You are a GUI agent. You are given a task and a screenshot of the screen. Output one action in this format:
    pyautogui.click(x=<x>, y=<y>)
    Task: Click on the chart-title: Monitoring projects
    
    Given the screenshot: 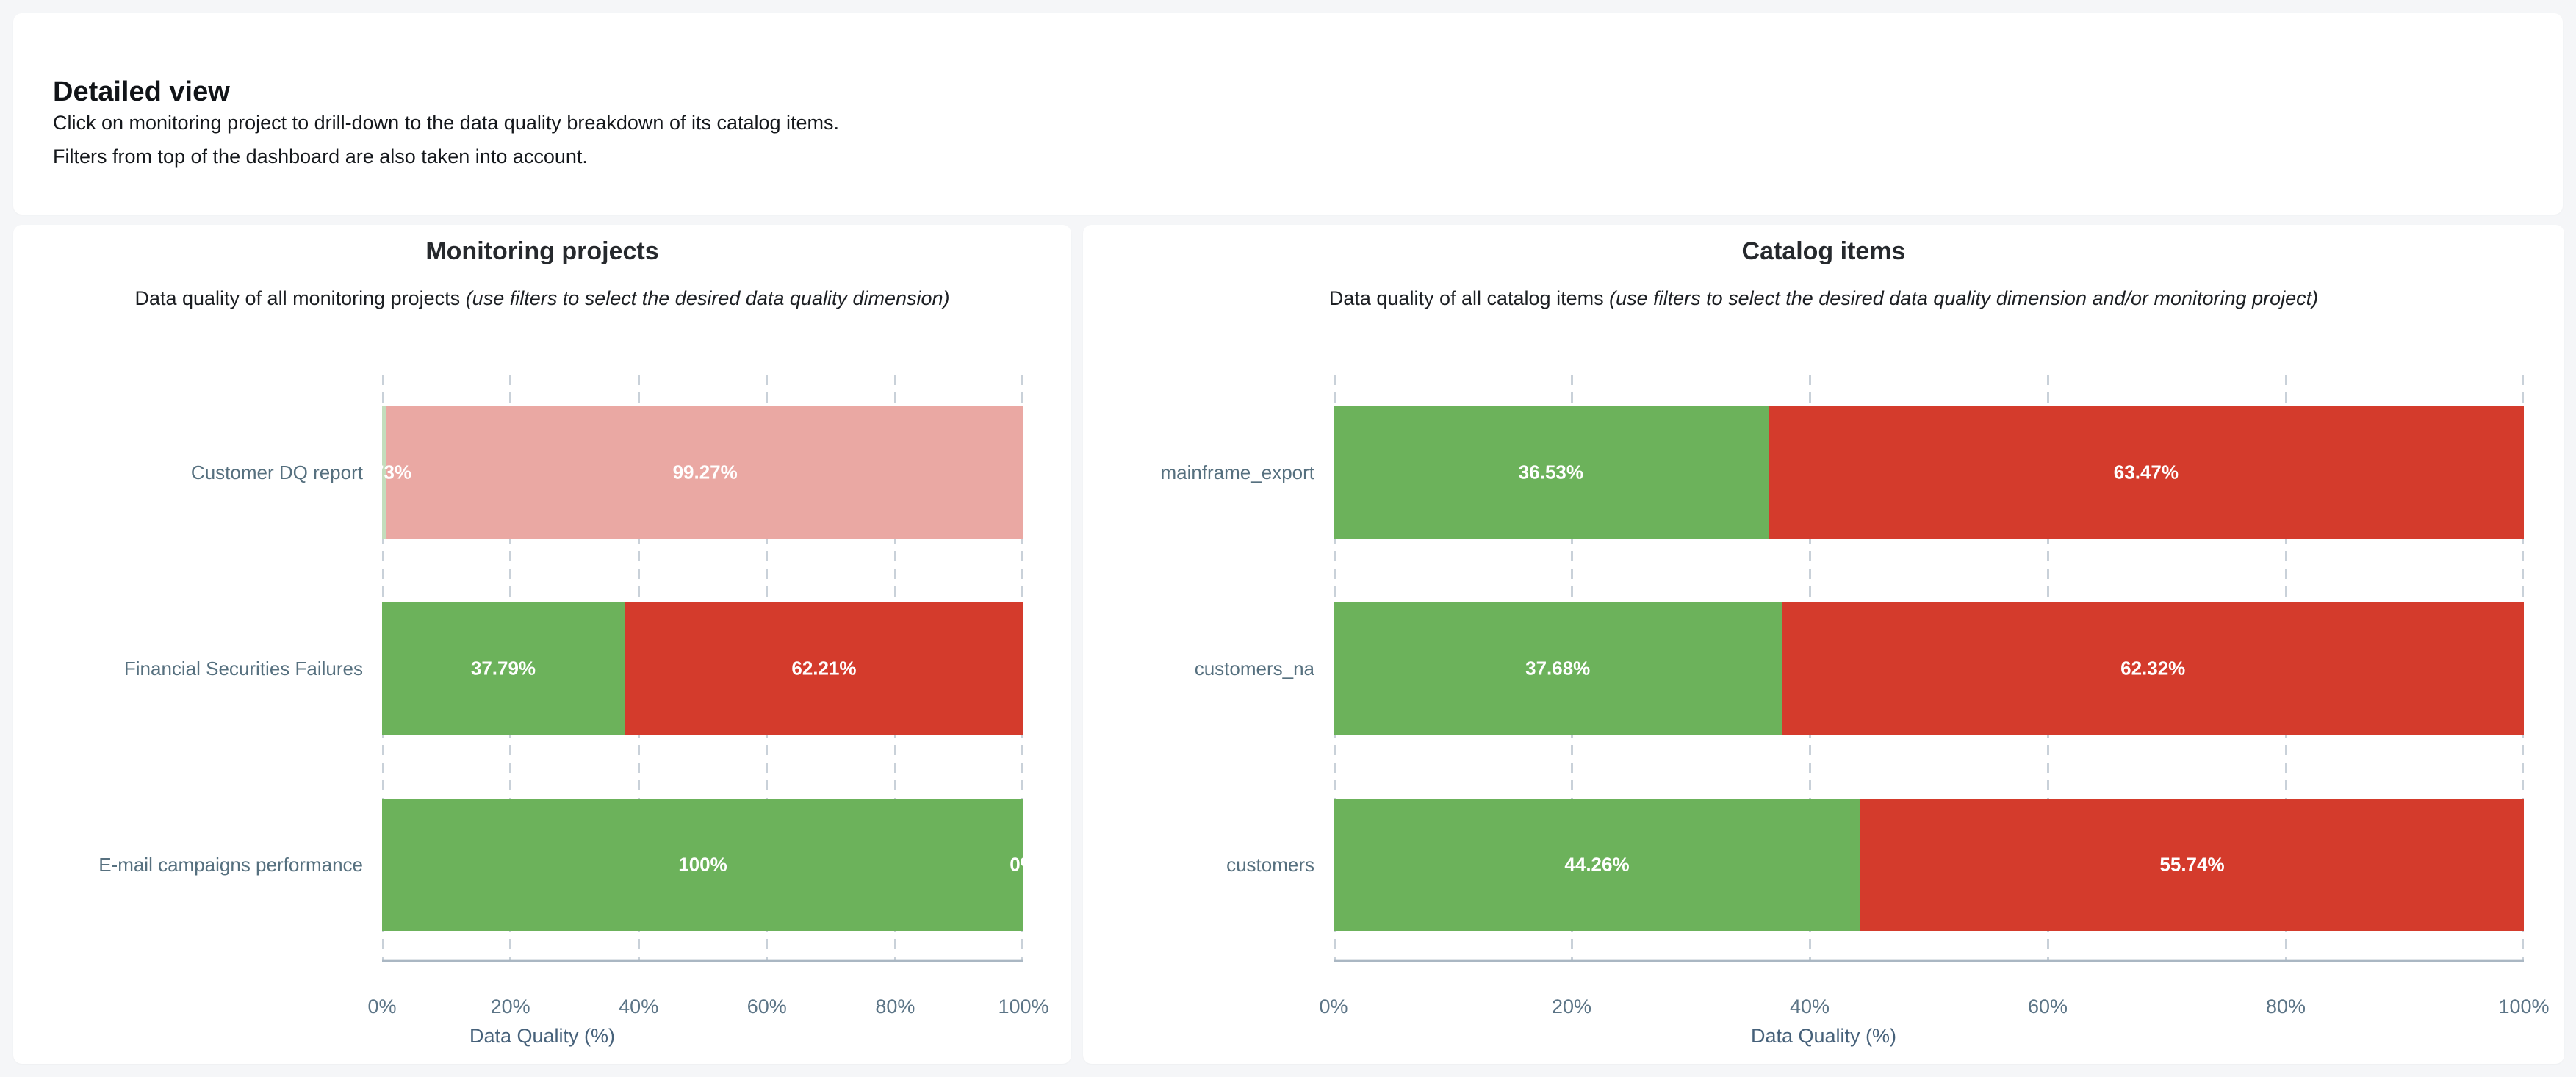 What is the action you would take?
    pyautogui.click(x=542, y=251)
    